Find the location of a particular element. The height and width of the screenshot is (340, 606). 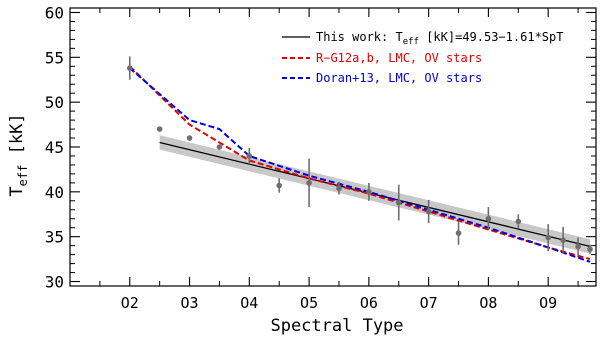

y-axis-label-unit: [kK] is located at coordinates (17, 138).